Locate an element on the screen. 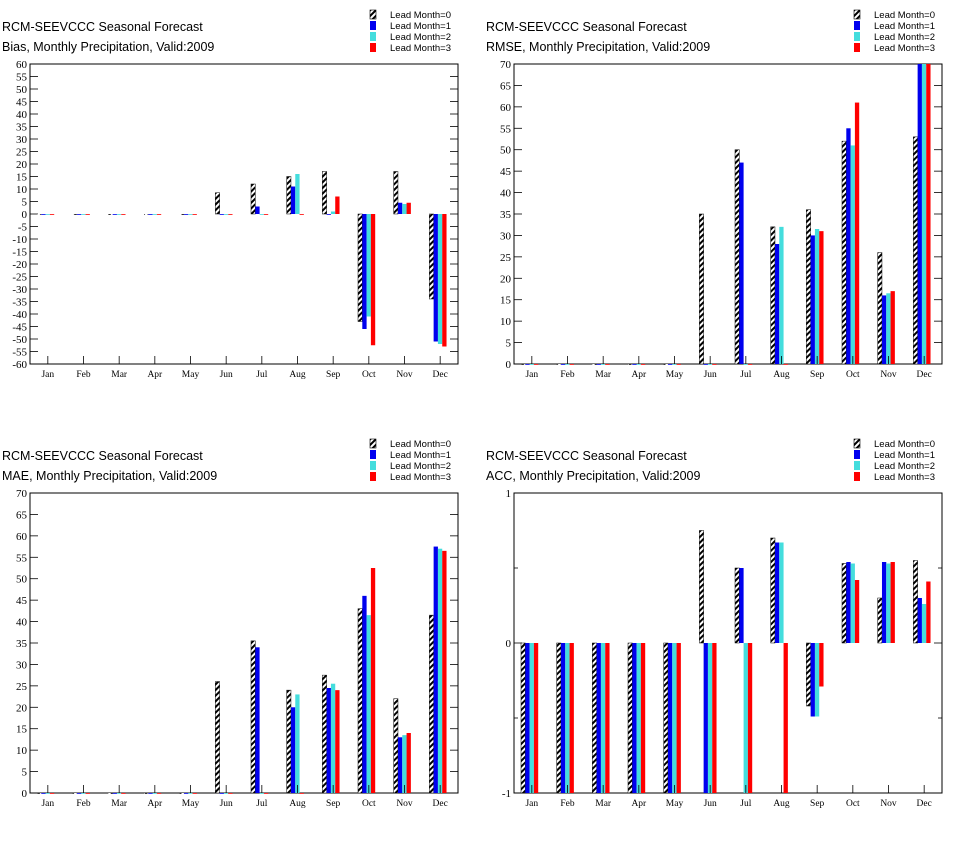  y-tick-label: -1 is located at coordinates (506, 794).